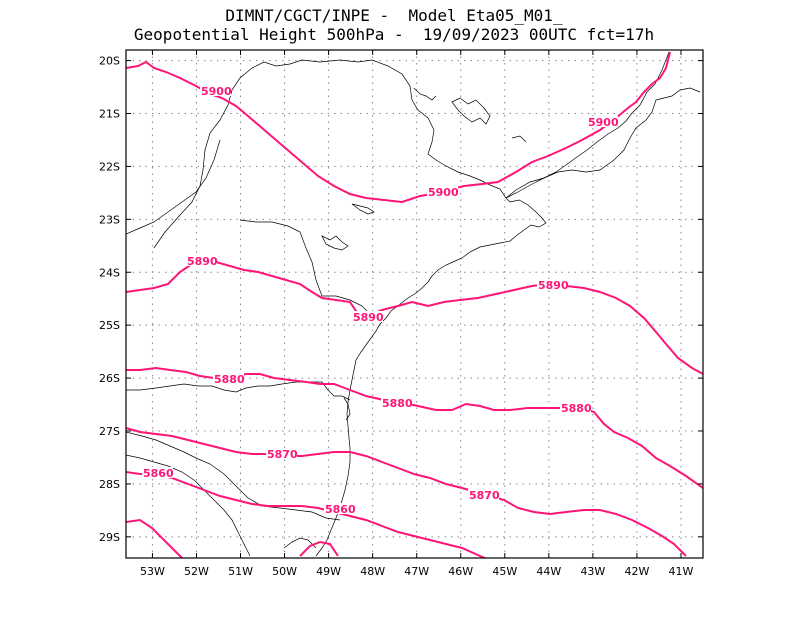  I want to click on lat-label: 28S, so click(109, 484).